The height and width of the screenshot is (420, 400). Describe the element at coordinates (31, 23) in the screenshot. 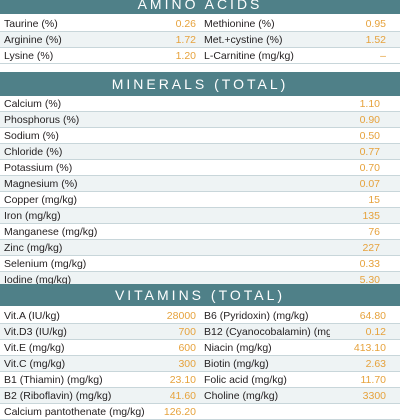

I see `nutrient-label: Taurine (%)` at that location.